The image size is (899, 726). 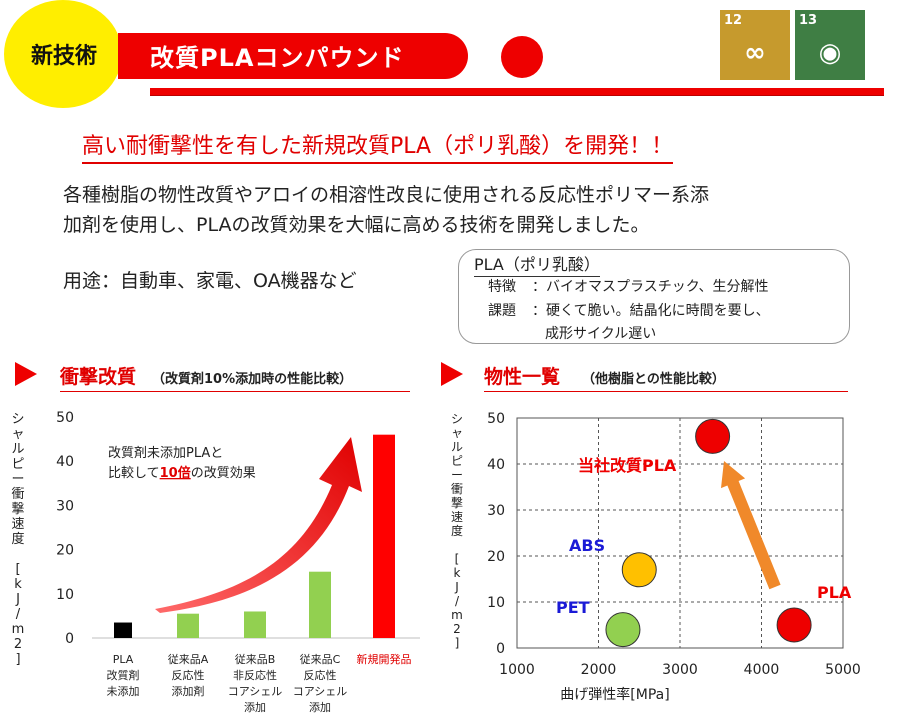 I want to click on headline: 高い耐衝撃性を有した新規改質PLA（ポリ乳酸）を開発！！, so click(x=378, y=146).